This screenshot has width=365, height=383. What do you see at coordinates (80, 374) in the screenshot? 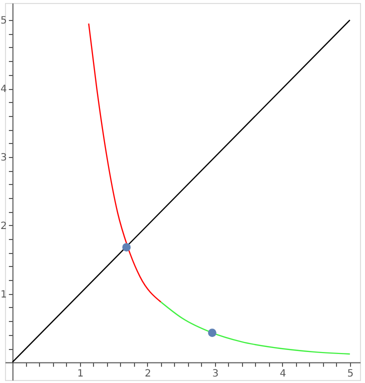
I see `x-tick-label: 1` at bounding box center [80, 374].